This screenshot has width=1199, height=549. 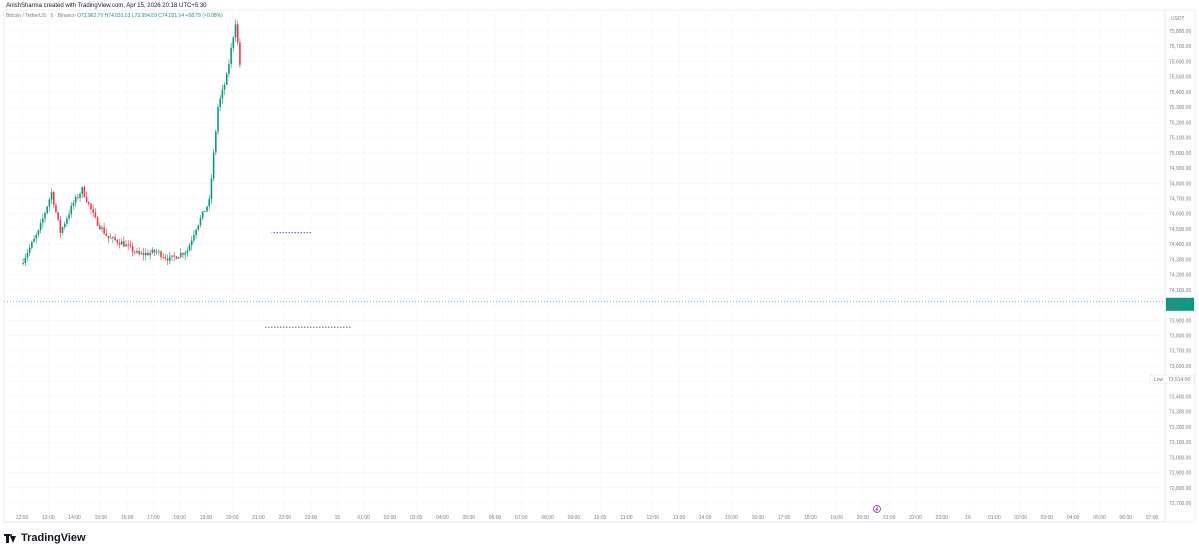 I want to click on price-tick: 75,200.00, so click(x=1180, y=123).